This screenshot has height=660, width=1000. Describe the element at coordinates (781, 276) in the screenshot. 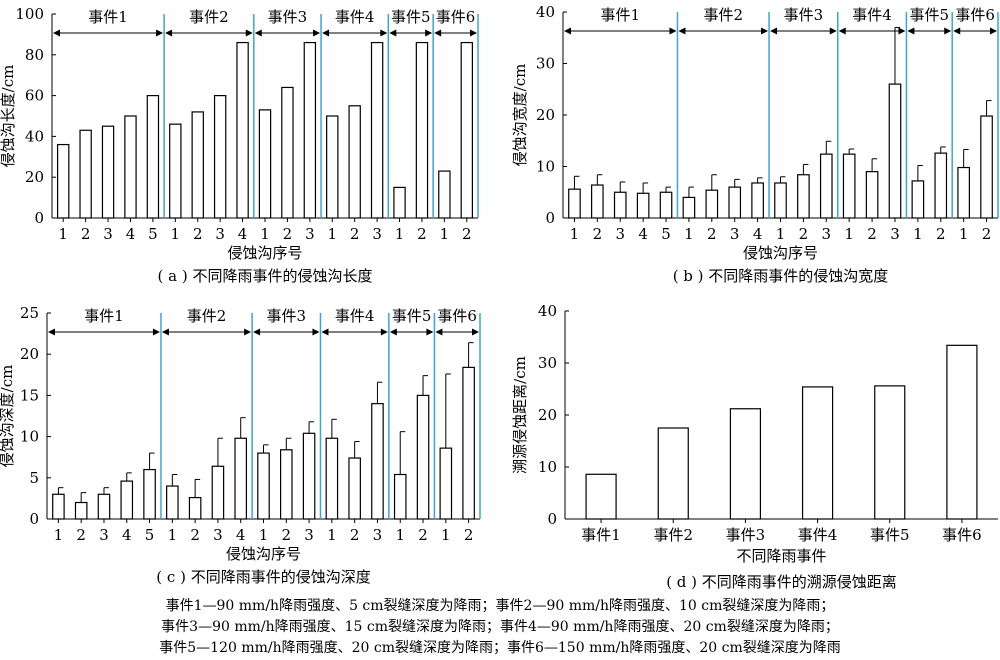

I see `panel-caption: ( b ) 不同降雨事件的侵蚀沟宽度` at that location.